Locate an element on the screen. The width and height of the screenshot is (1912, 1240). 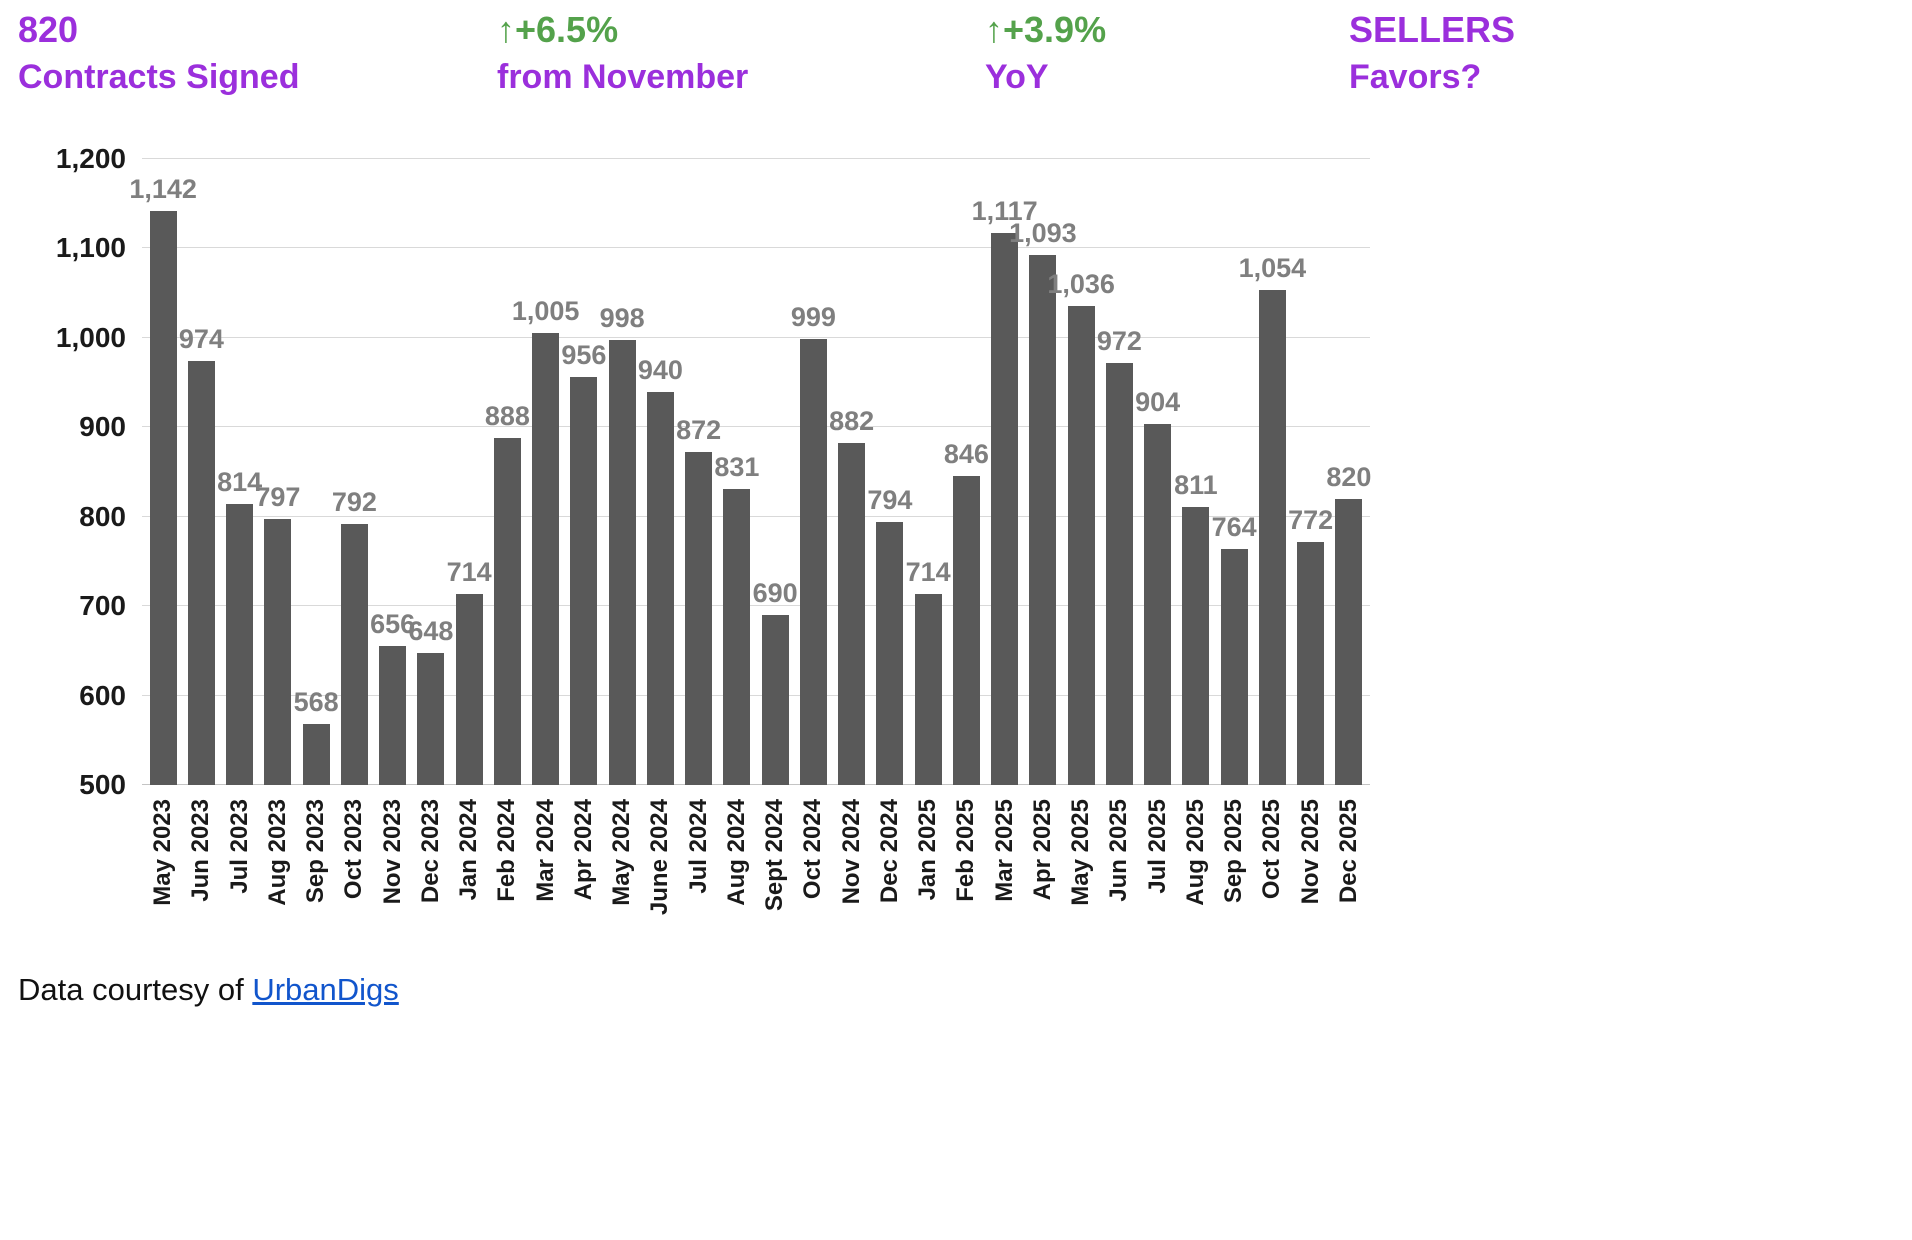
bar-value-label: 792 is located at coordinates (354, 501).